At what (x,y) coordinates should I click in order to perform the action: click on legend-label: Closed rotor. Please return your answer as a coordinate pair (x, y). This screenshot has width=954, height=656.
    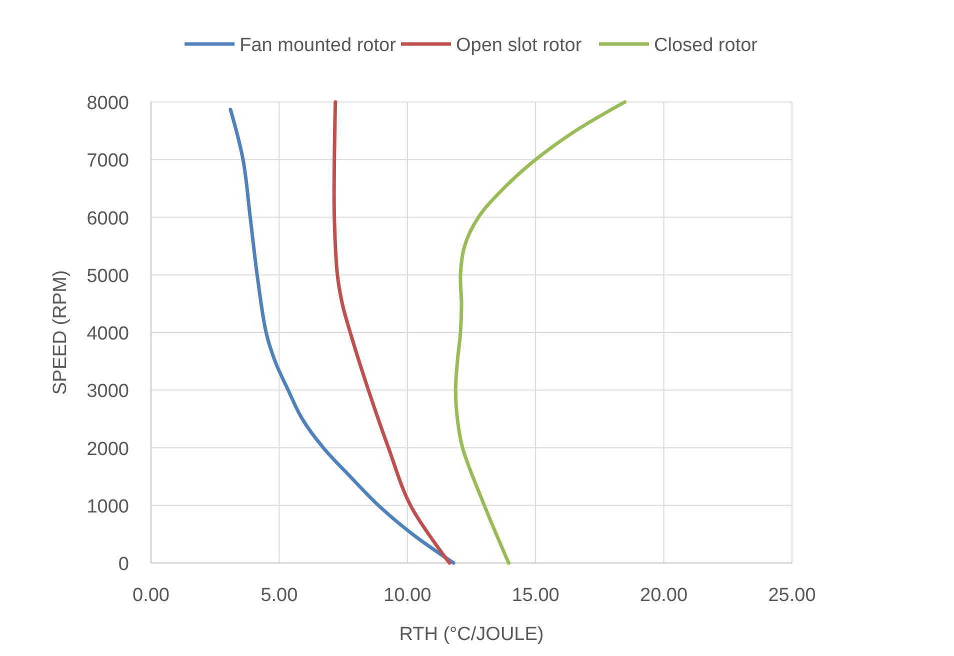
    Looking at the image, I should click on (706, 45).